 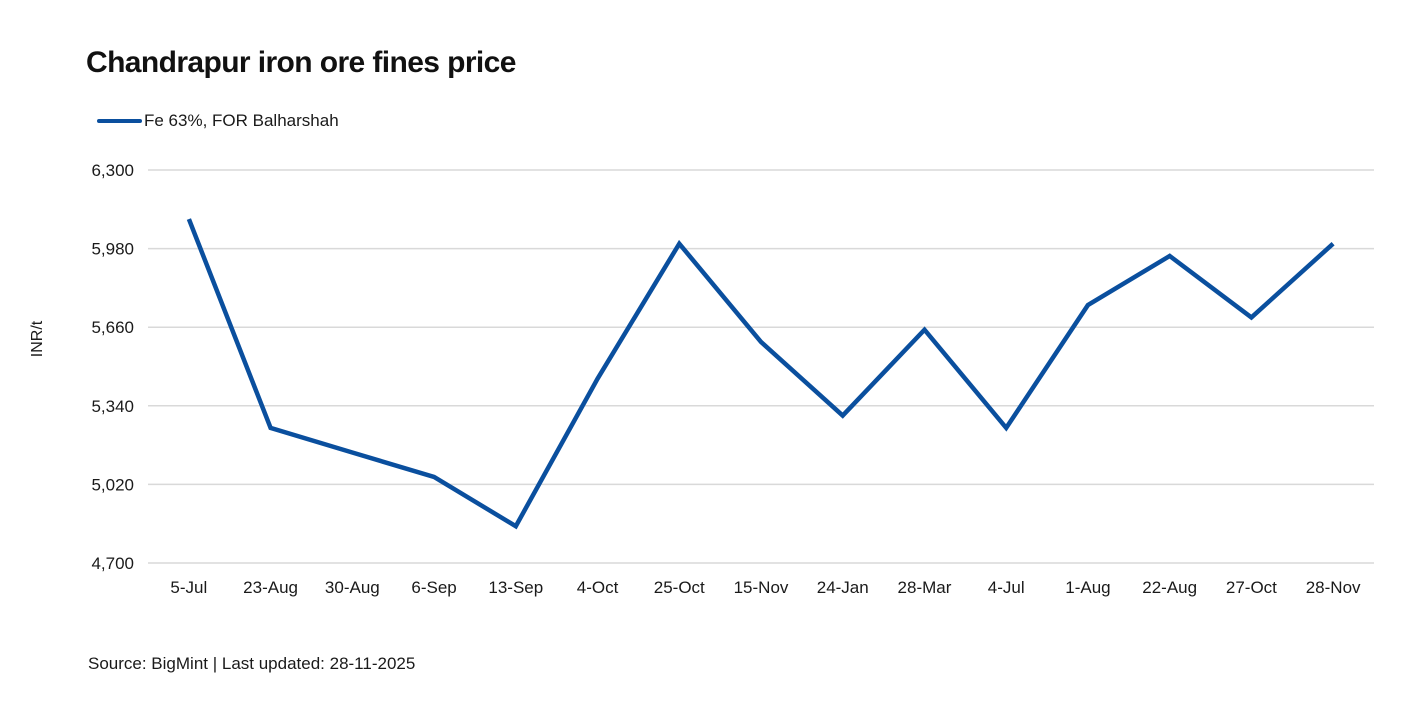 I want to click on chart-title: Chandrapur iron ore fines price, so click(x=301, y=62).